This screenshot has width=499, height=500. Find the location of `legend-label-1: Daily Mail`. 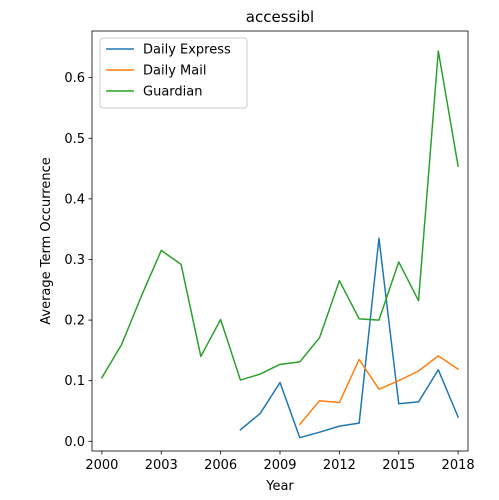

legend-label-1: Daily Mail is located at coordinates (174, 71).